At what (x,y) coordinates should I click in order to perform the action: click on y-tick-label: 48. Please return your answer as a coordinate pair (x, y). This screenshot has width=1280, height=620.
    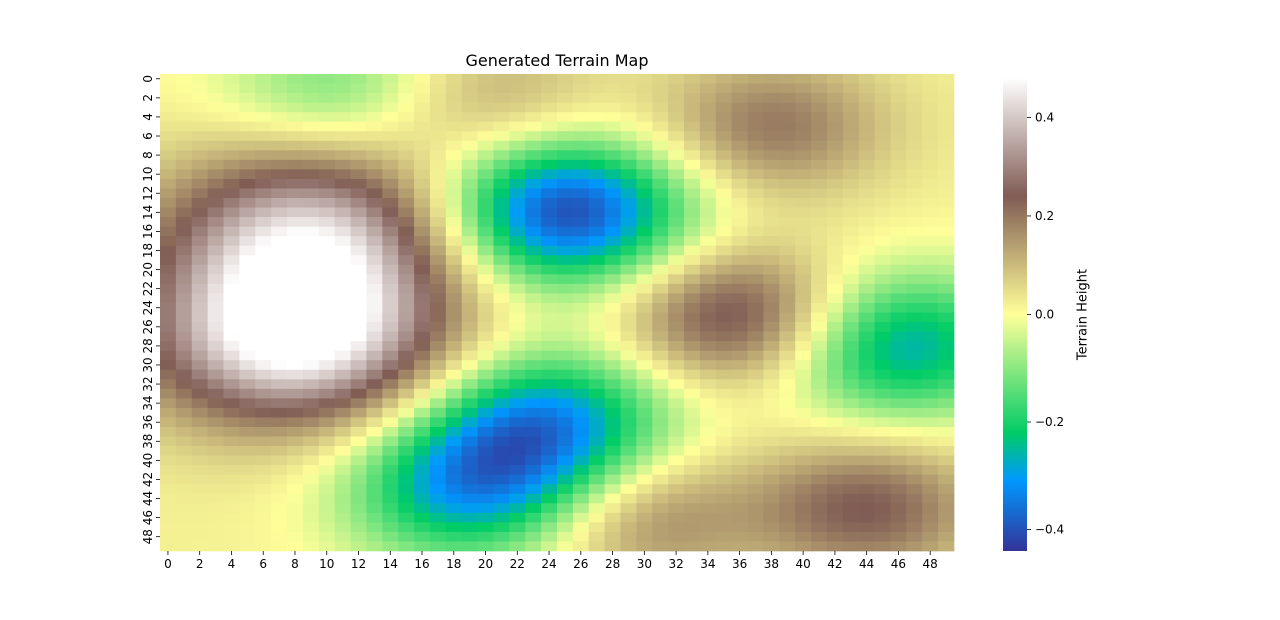
    Looking at the image, I should click on (148, 536).